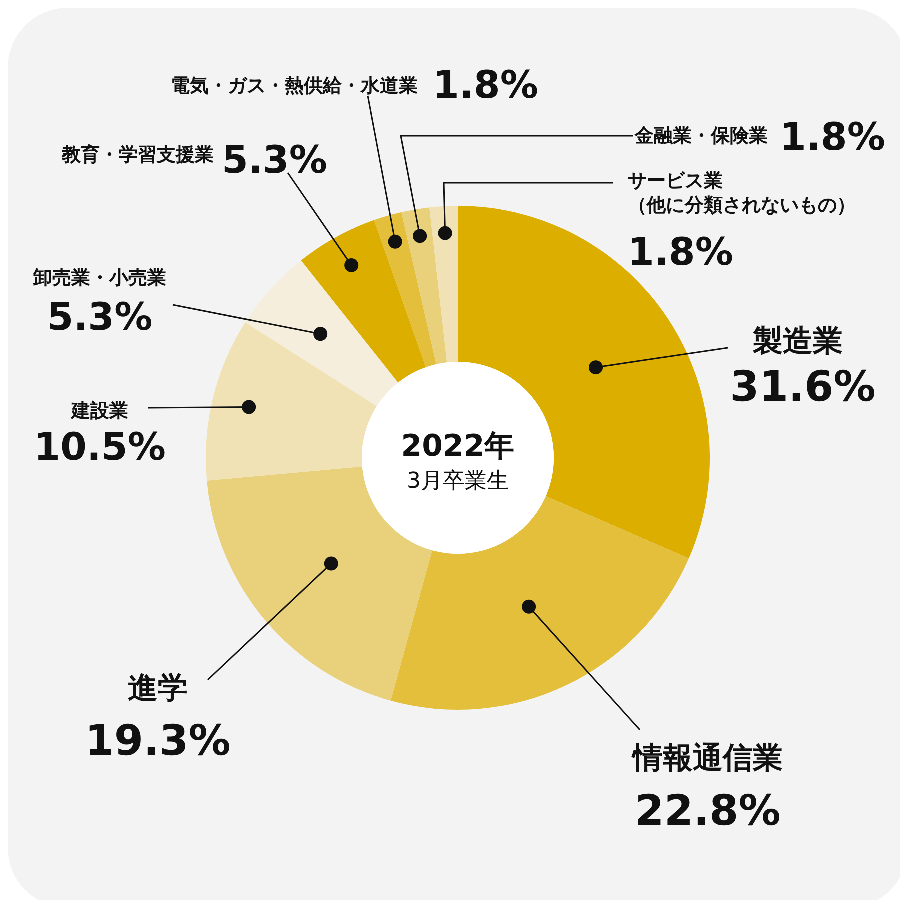 This screenshot has height=900, width=900. What do you see at coordinates (99, 411) in the screenshot?
I see `slice-label: 建設業` at bounding box center [99, 411].